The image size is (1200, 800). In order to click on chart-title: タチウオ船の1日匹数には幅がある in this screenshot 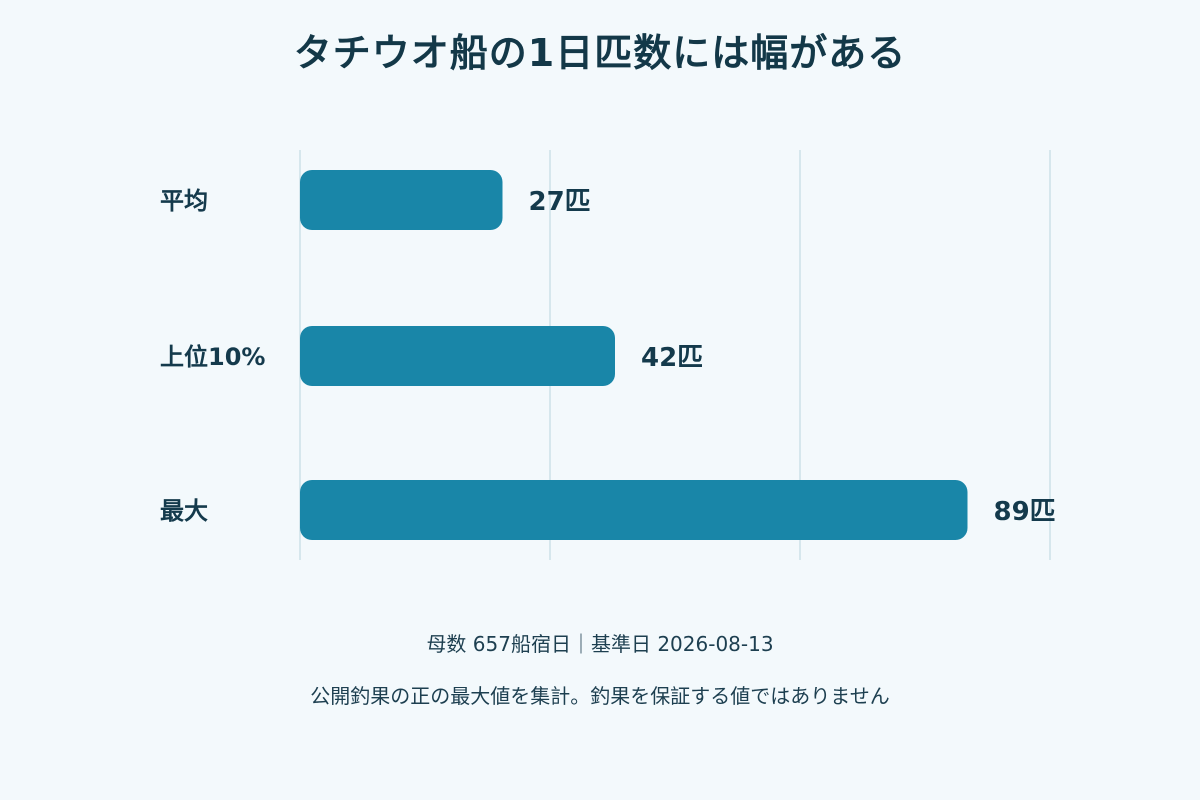, I will do `click(600, 53)`.